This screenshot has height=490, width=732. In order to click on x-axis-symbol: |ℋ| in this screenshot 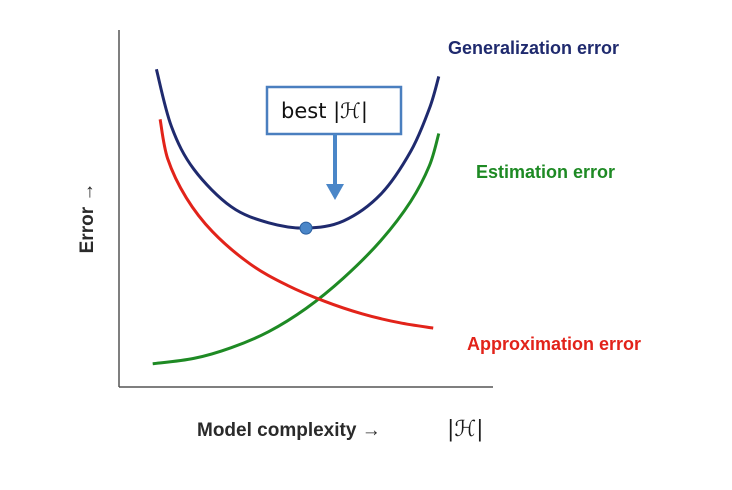, I will do `click(465, 429)`.